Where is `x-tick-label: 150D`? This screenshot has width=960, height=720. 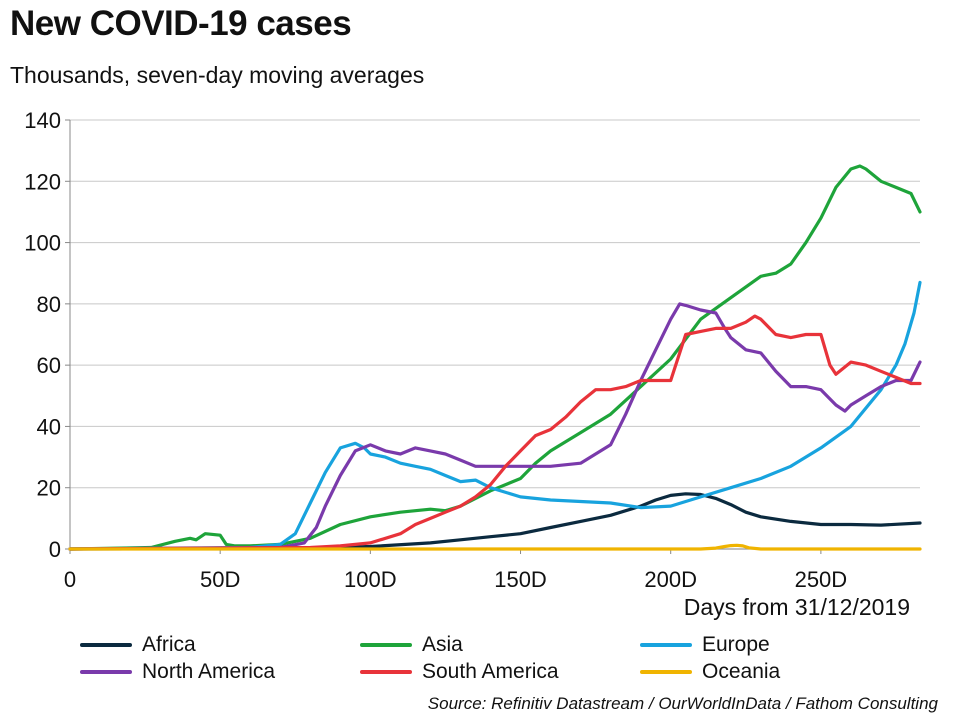 x-tick-label: 150D is located at coordinates (520, 579).